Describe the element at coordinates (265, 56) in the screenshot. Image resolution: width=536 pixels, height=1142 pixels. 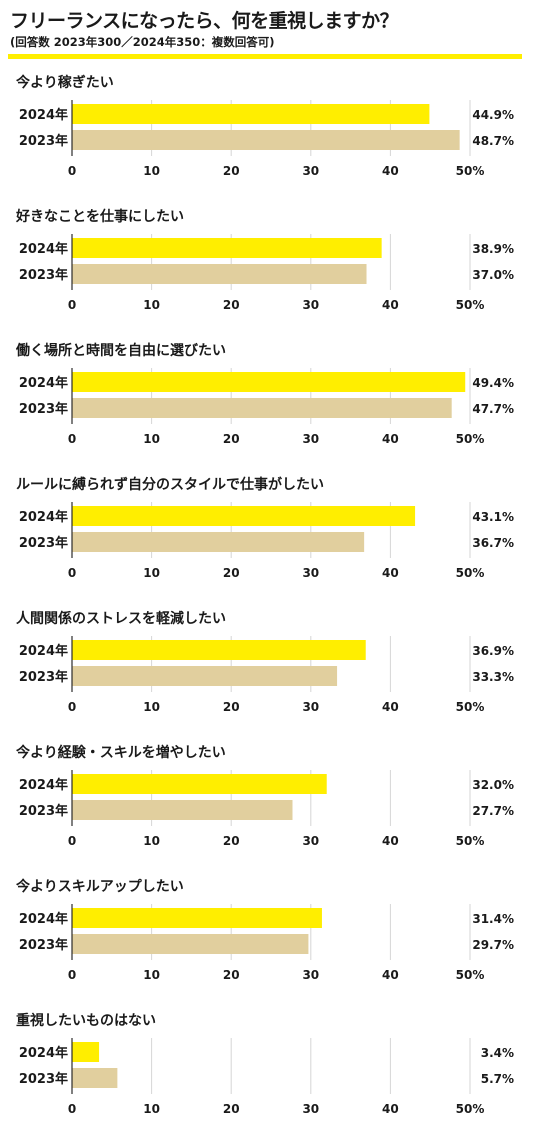
I see `title-underline` at that location.